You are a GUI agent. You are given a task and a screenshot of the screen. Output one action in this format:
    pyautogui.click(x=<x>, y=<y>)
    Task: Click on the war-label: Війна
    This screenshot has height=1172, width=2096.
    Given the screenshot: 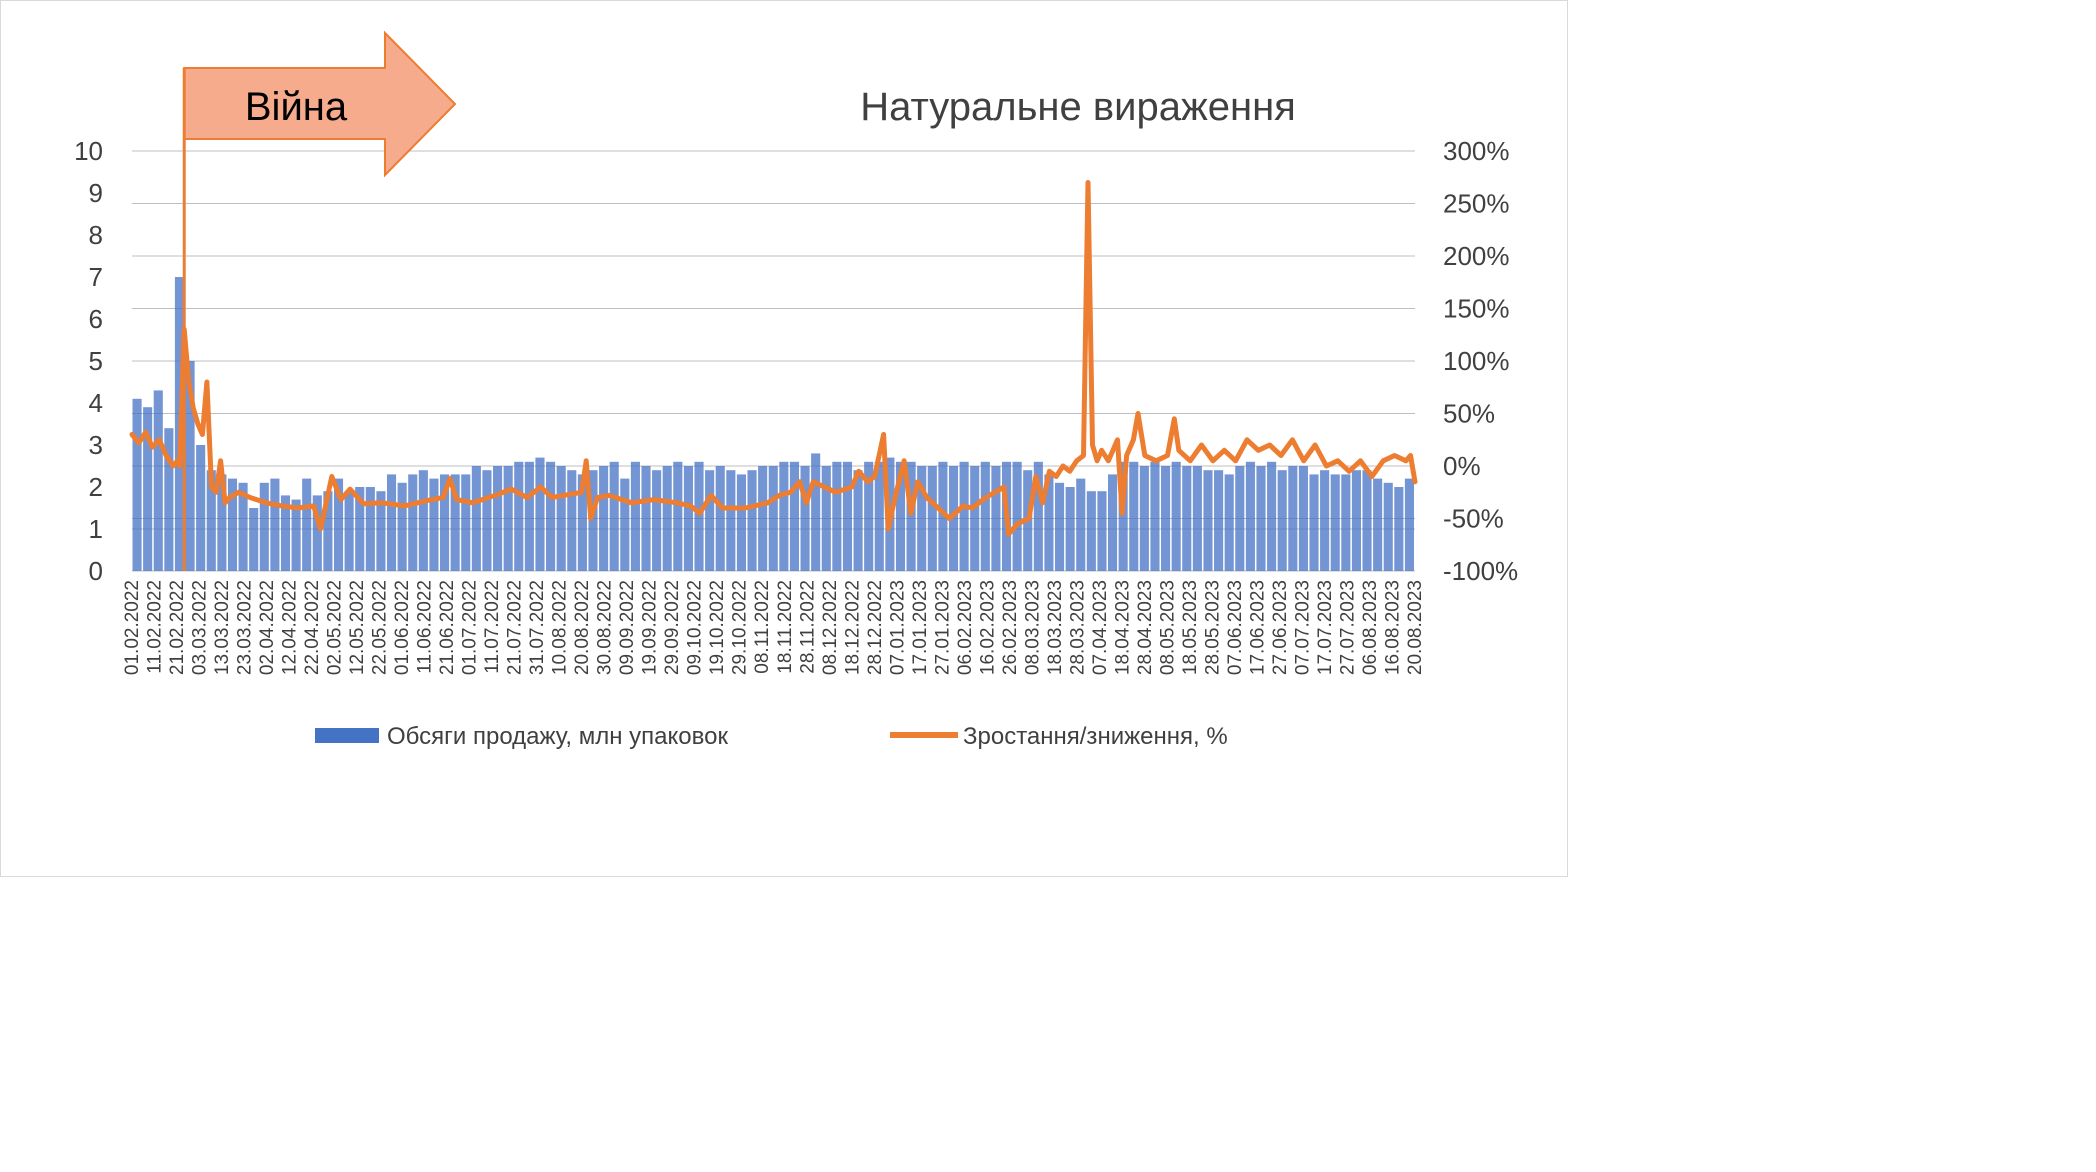 What is the action you would take?
    pyautogui.click(x=296, y=107)
    